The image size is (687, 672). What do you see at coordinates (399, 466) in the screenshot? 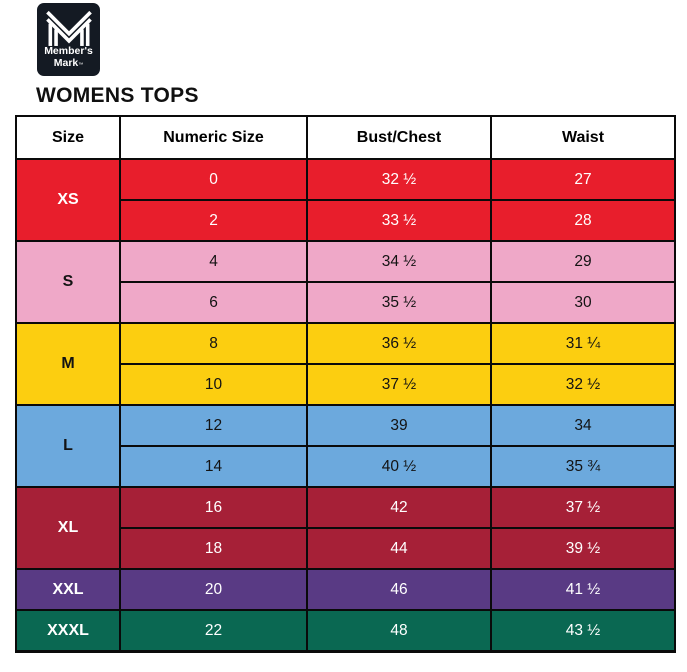
I see `bust-chest-cell: 40 ½` at bounding box center [399, 466].